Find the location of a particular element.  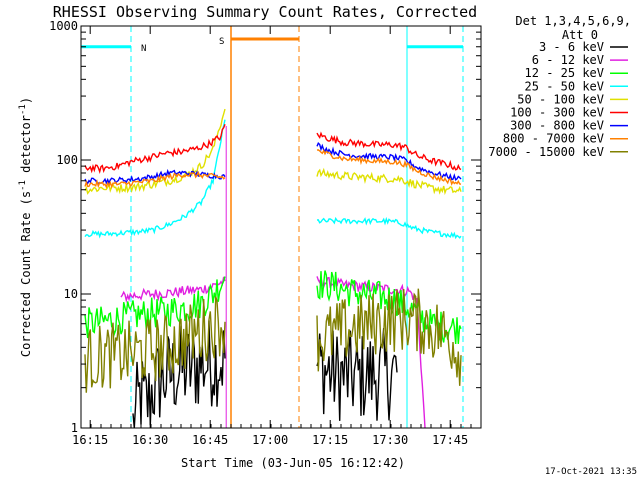

legend-header-line2: Att 0 is located at coordinates (580, 35).